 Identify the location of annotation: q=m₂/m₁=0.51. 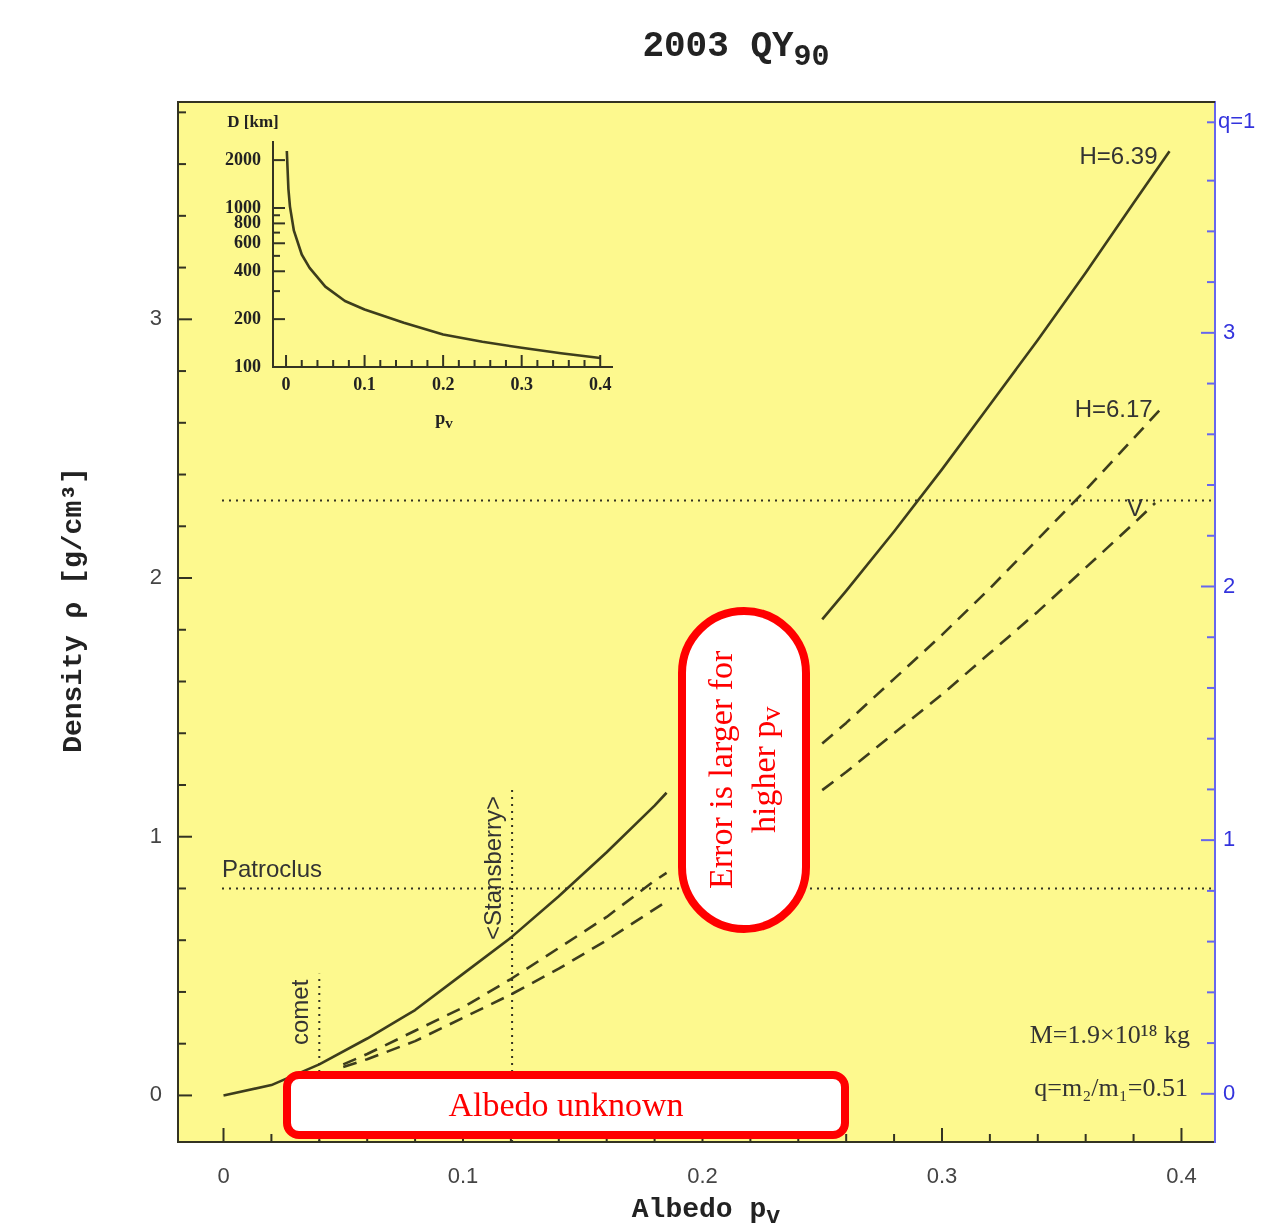
(1111, 1087).